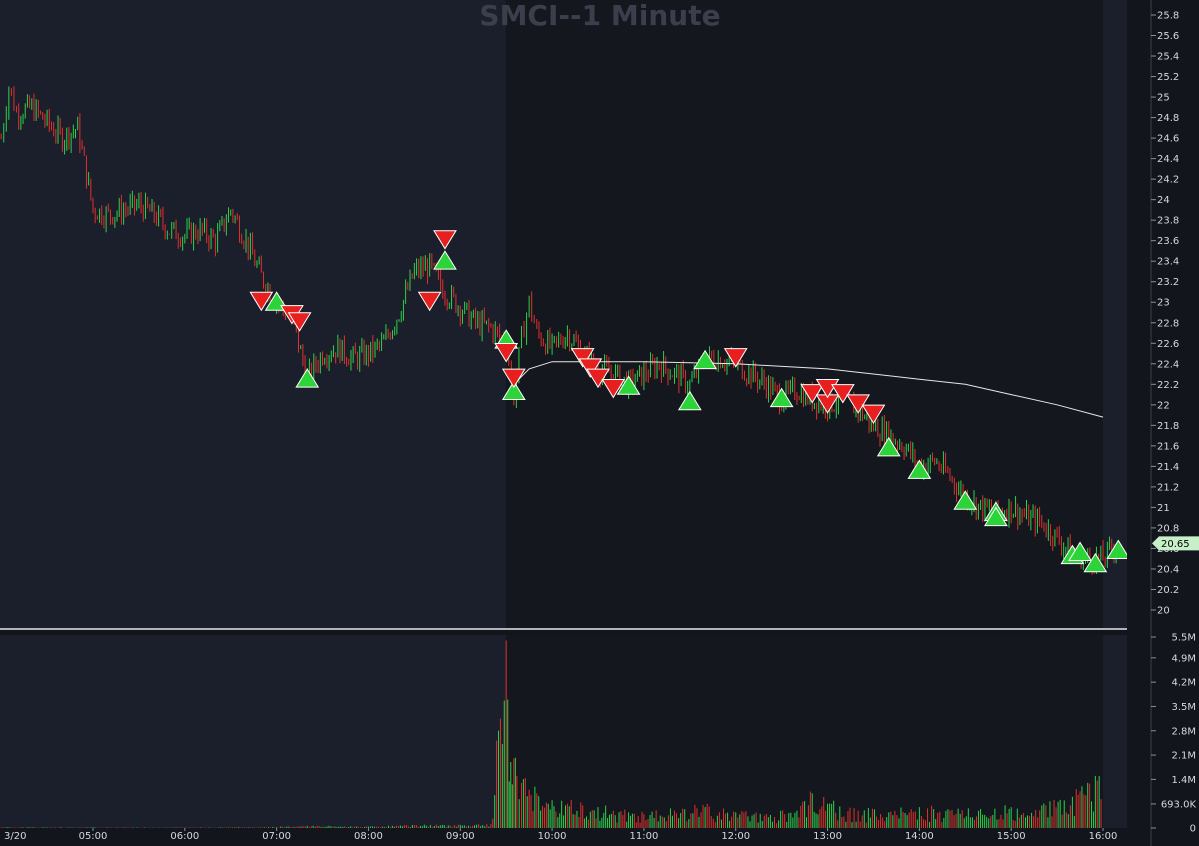  Describe the element at coordinates (1168, 467) in the screenshot. I see `y-tick-label: 21.4` at that location.